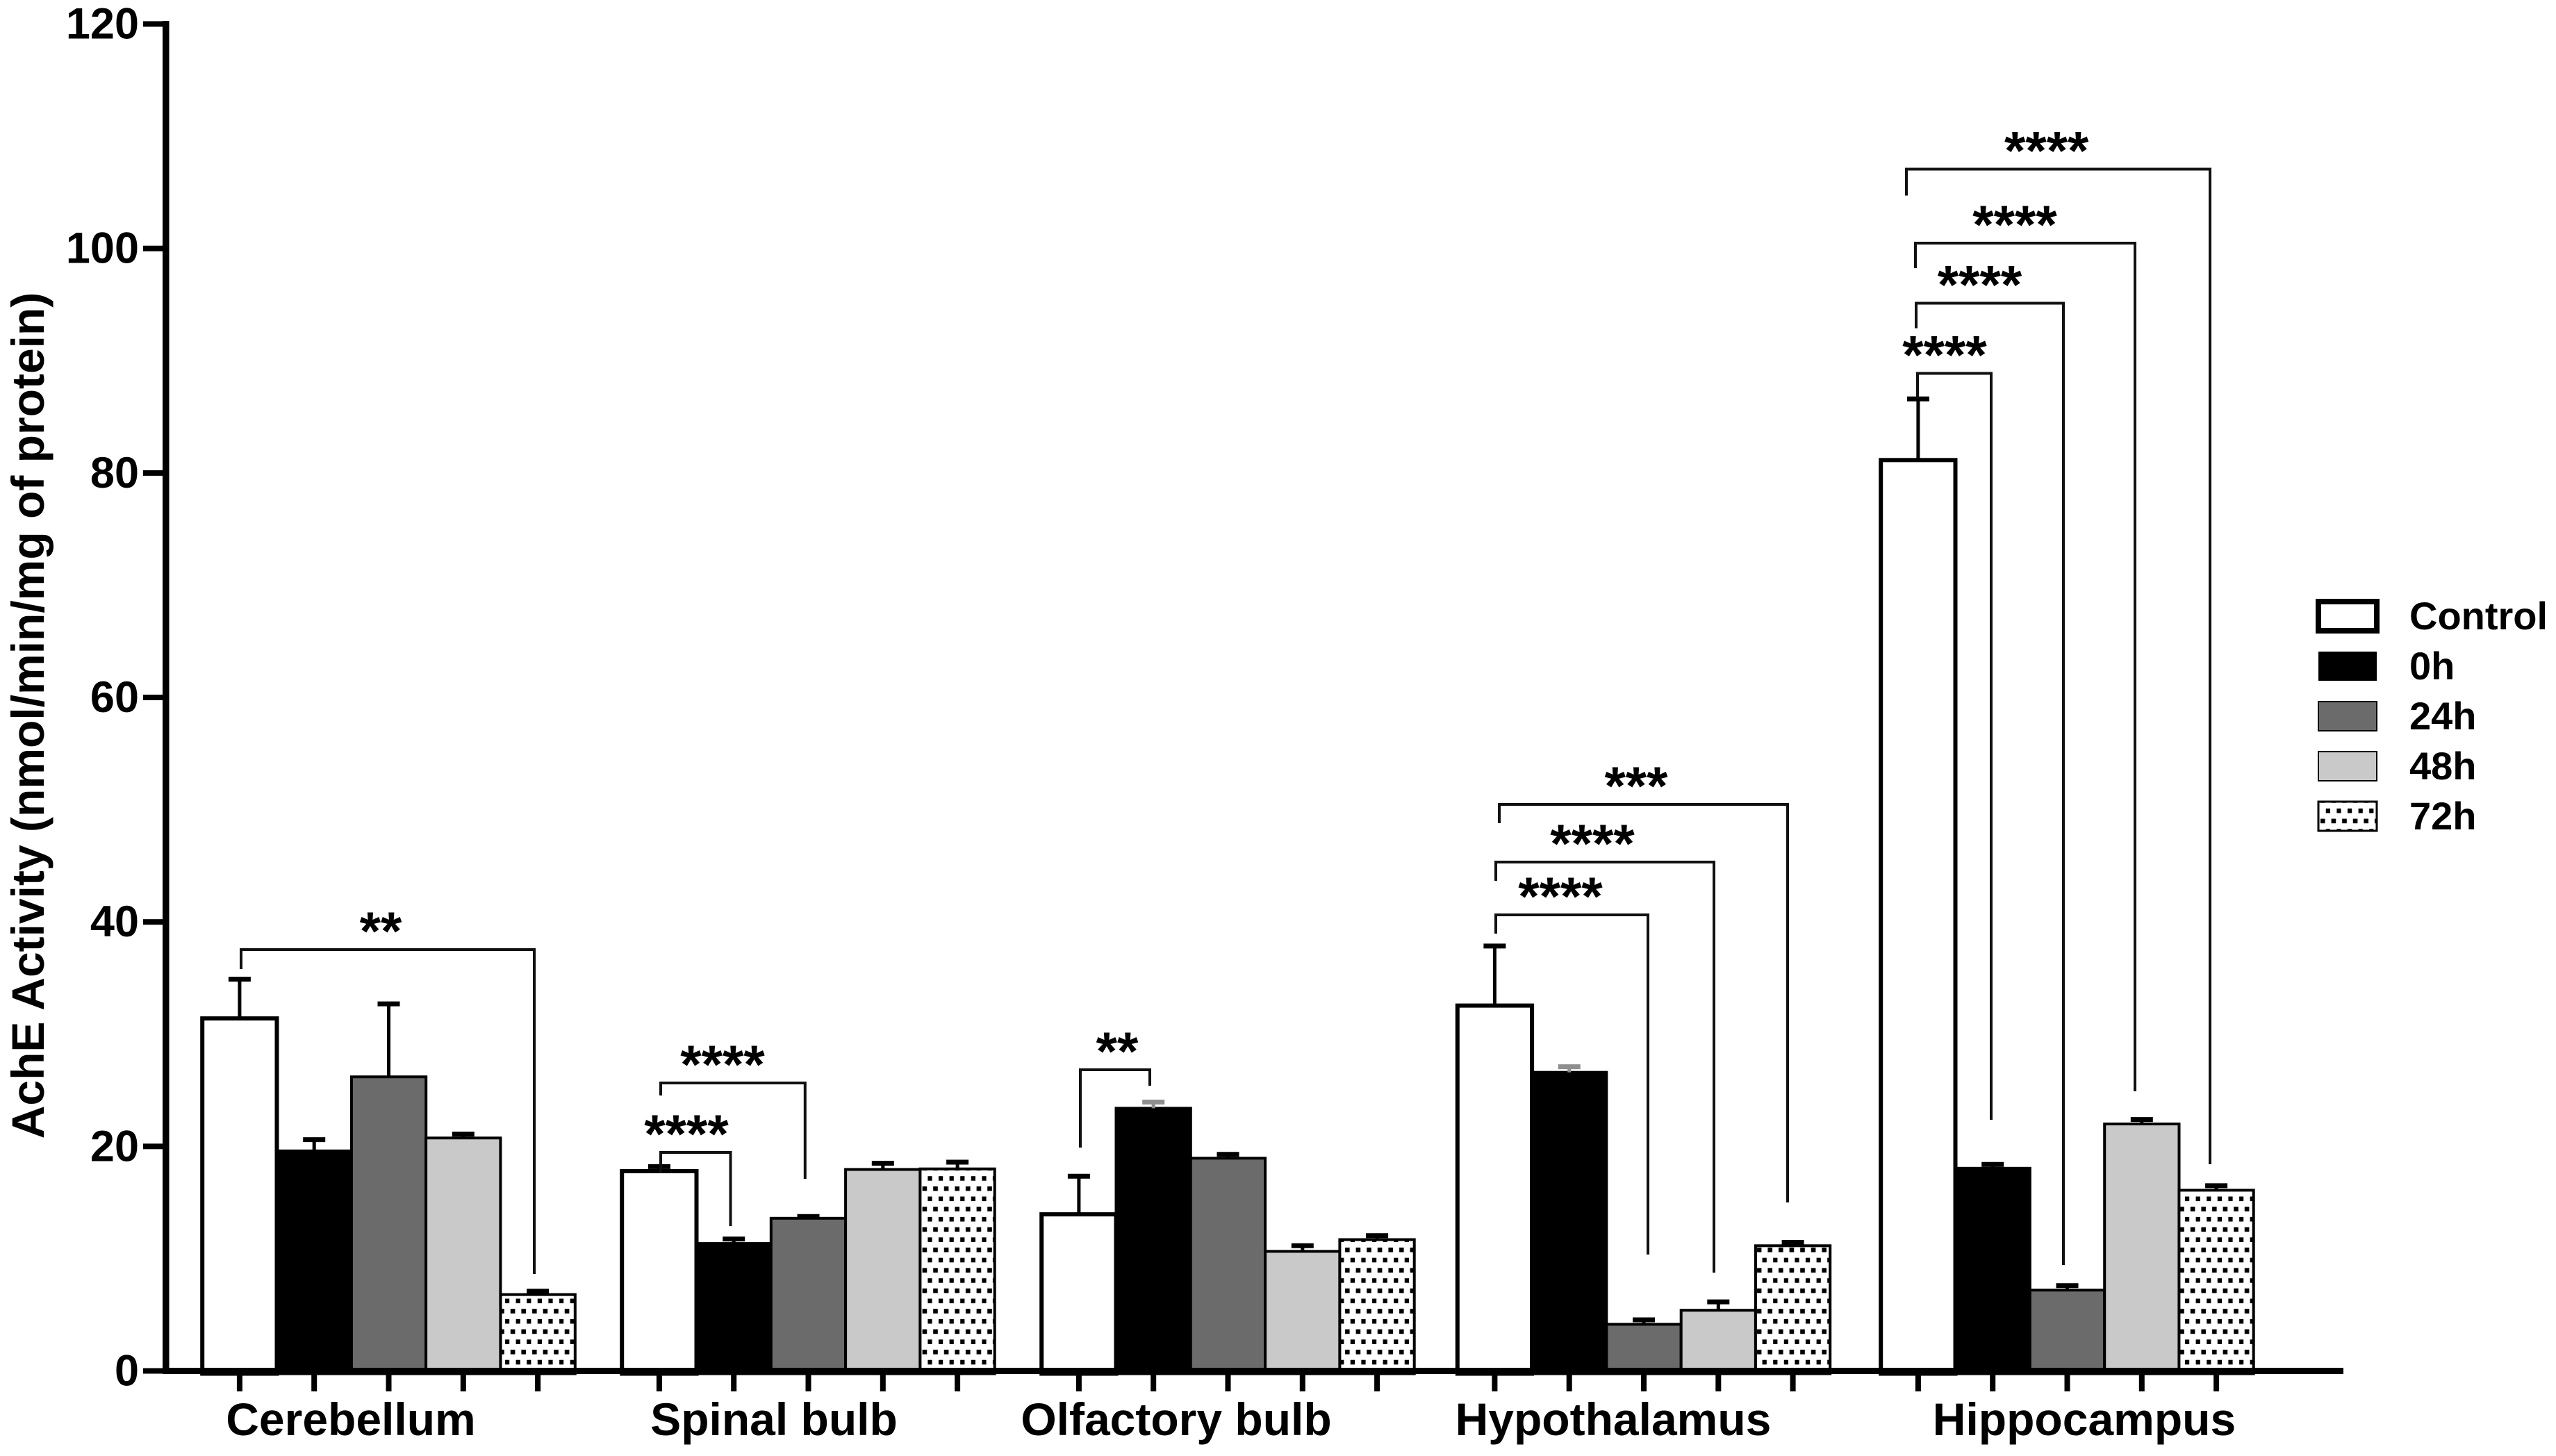 Image resolution: width=2556 pixels, height=1456 pixels. What do you see at coordinates (2432, 666) in the screenshot?
I see `svg-text: 0h` at bounding box center [2432, 666].